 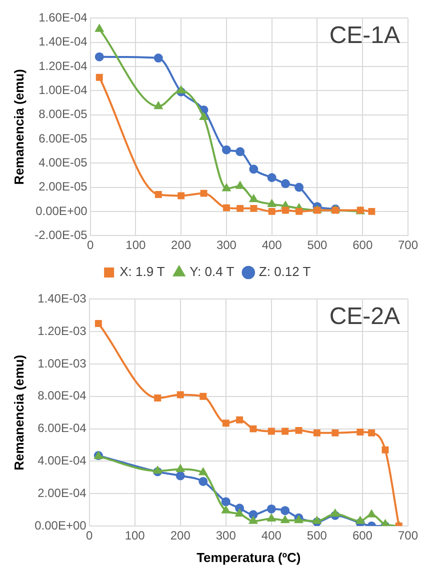 What do you see at coordinates (62, 363) in the screenshot?
I see `y-tick-label: 1.00E-03` at bounding box center [62, 363].